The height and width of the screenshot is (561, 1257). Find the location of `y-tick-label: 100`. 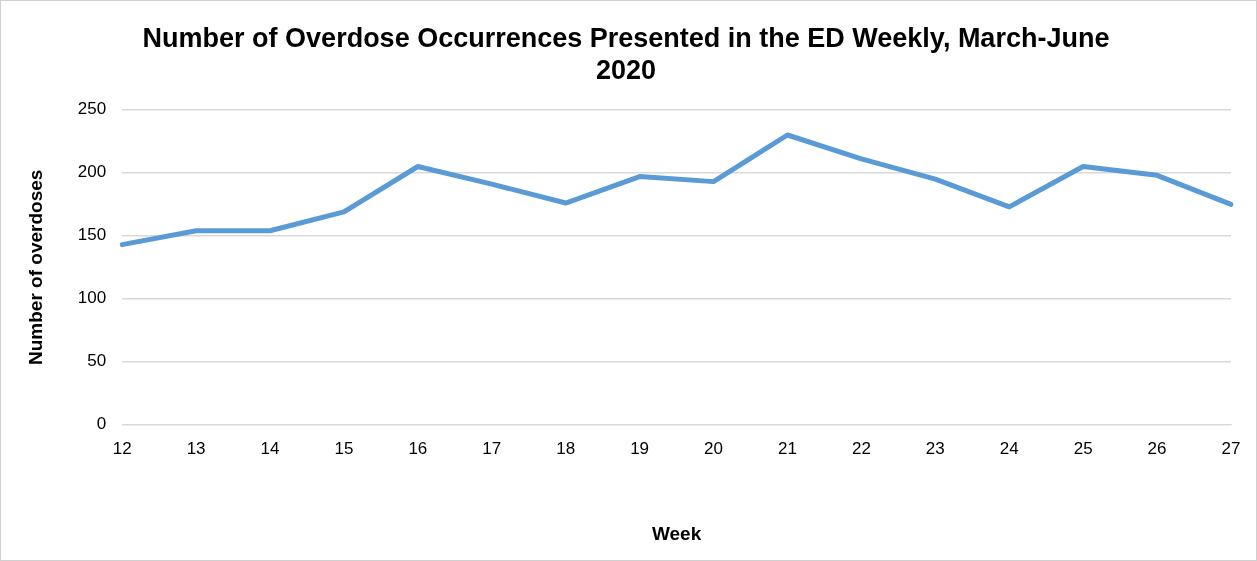

y-tick-label: 100 is located at coordinates (92, 298).